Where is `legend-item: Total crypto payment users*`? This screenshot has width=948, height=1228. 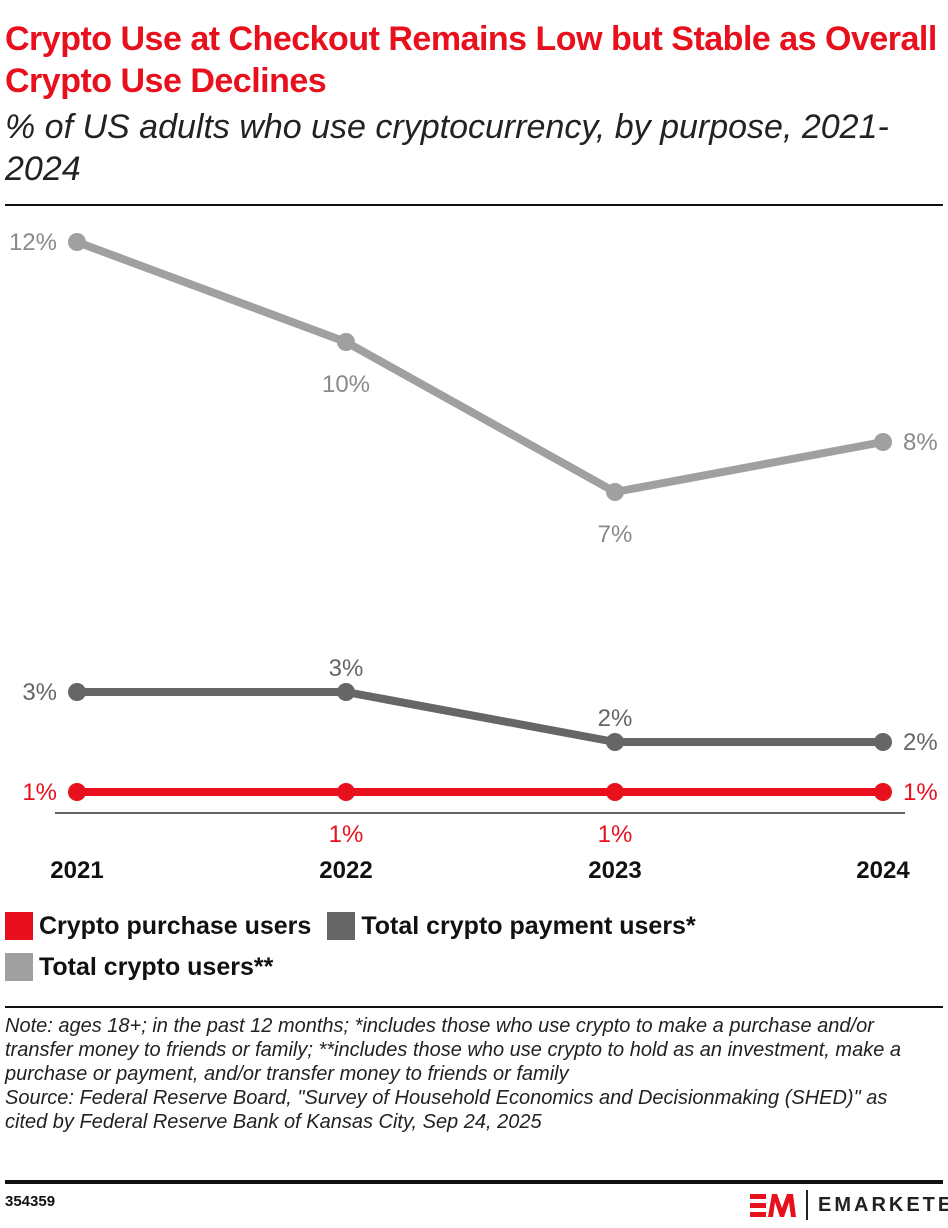 legend-item: Total crypto payment users* is located at coordinates (511, 926).